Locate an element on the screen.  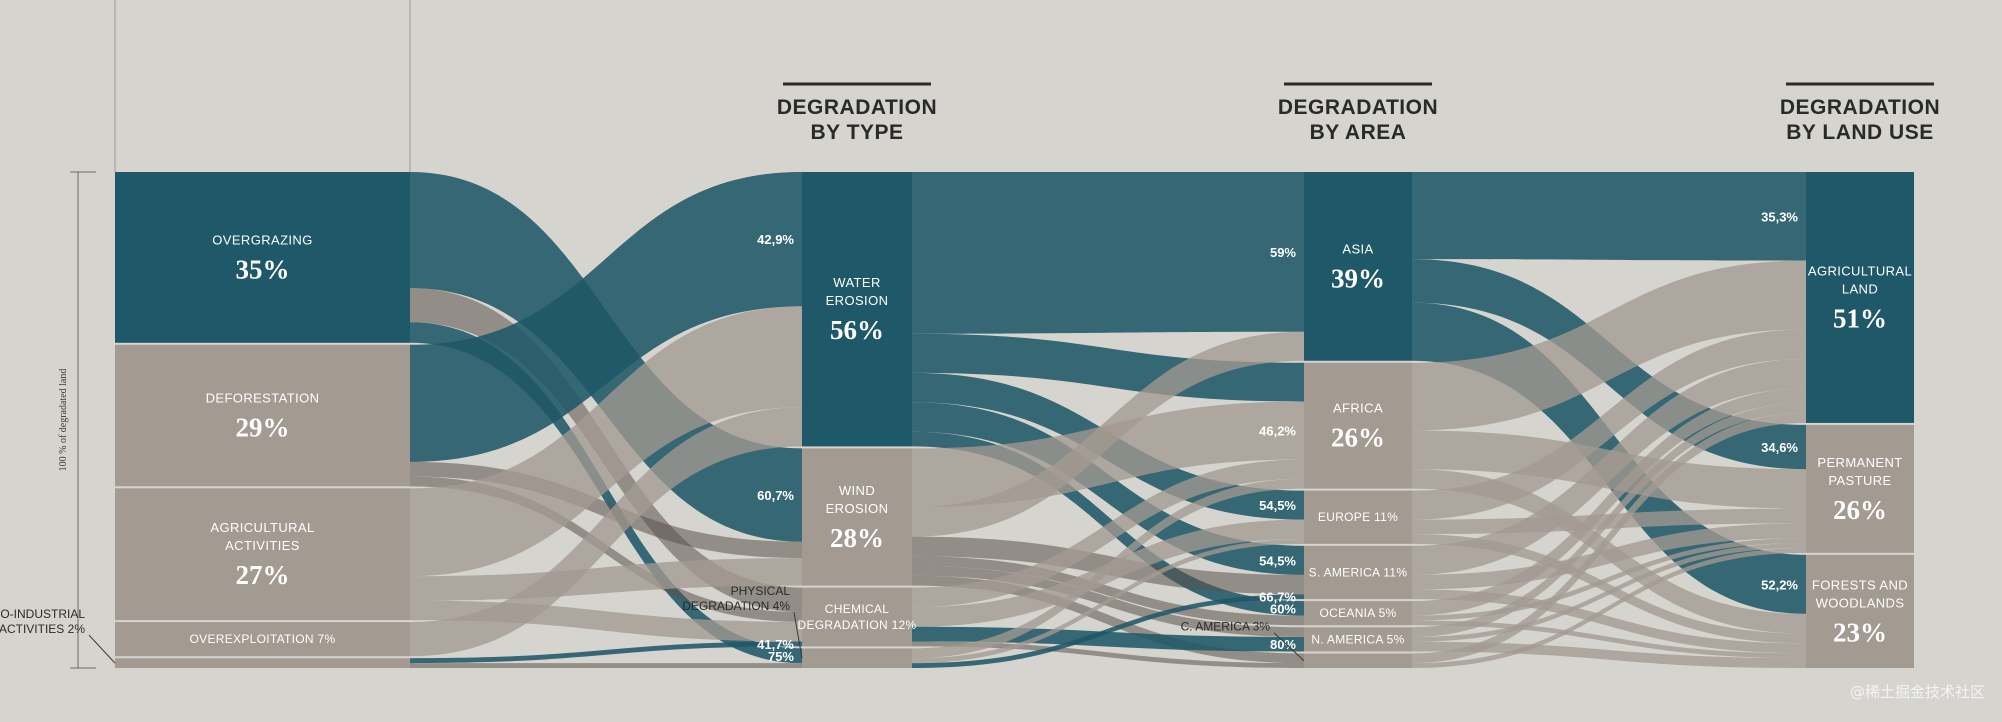
node-label-agri: AGRICULTURAL is located at coordinates (262, 527).